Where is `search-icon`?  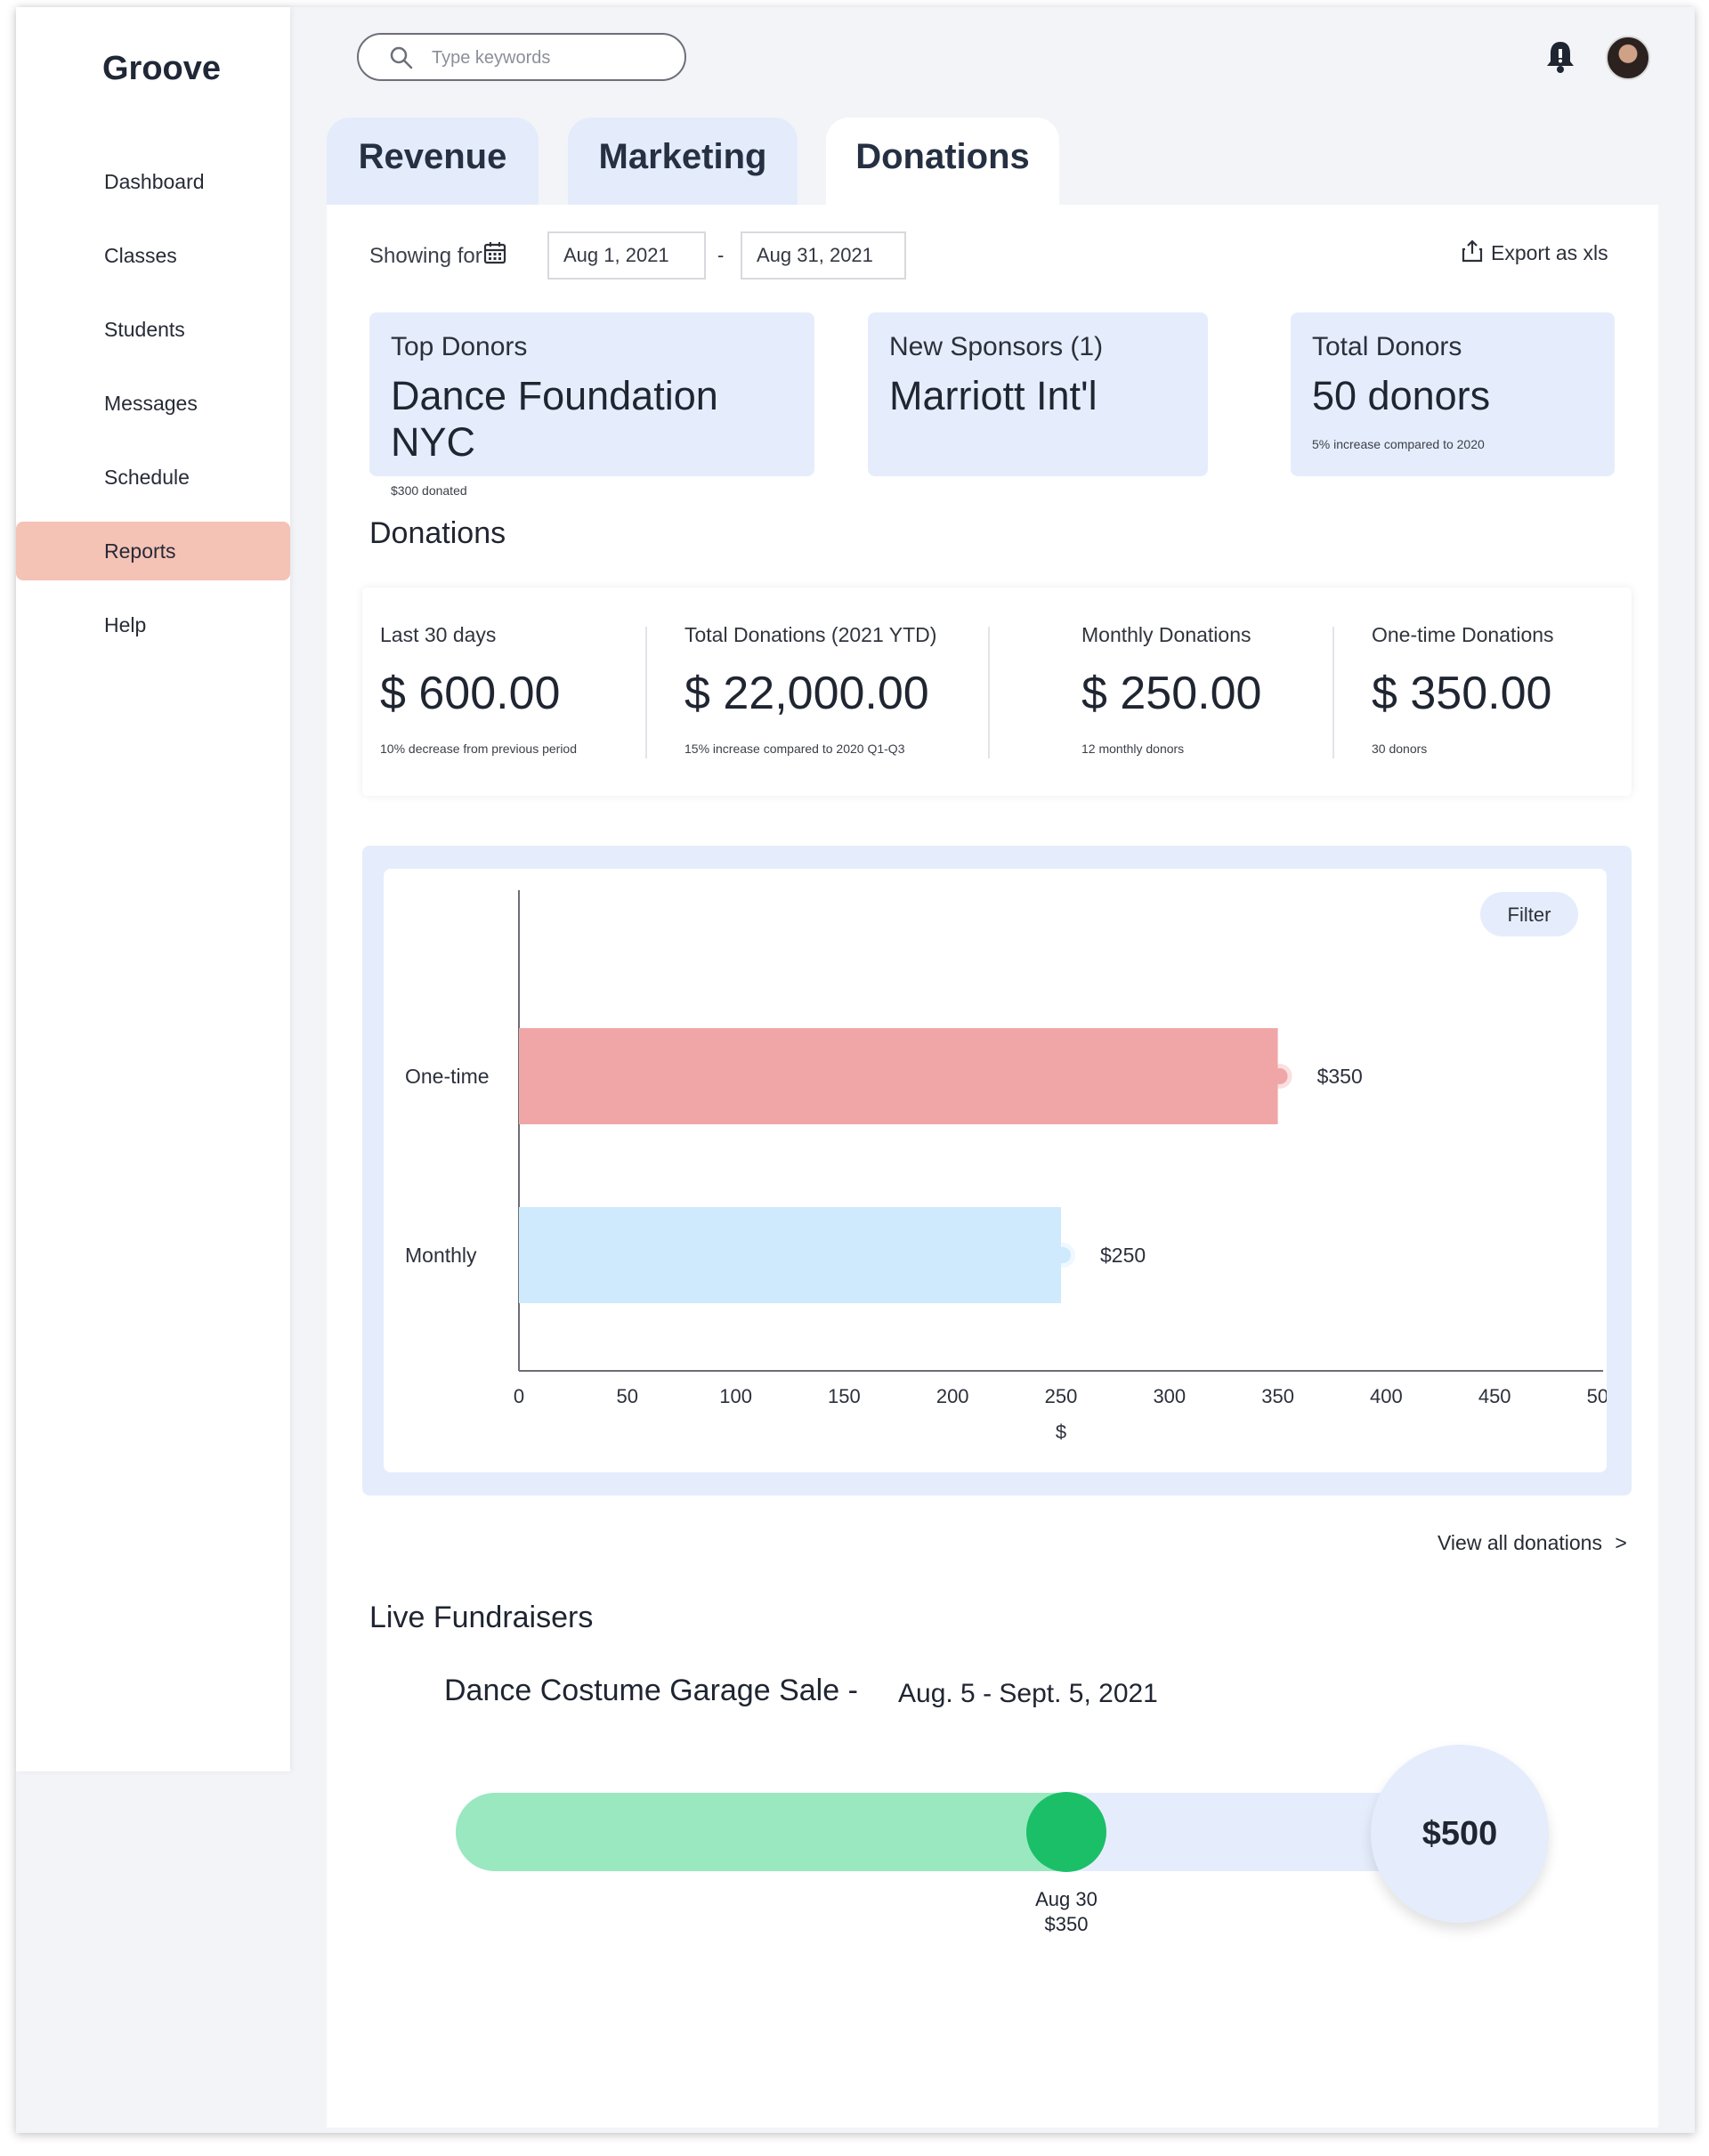 search-icon is located at coordinates (401, 58).